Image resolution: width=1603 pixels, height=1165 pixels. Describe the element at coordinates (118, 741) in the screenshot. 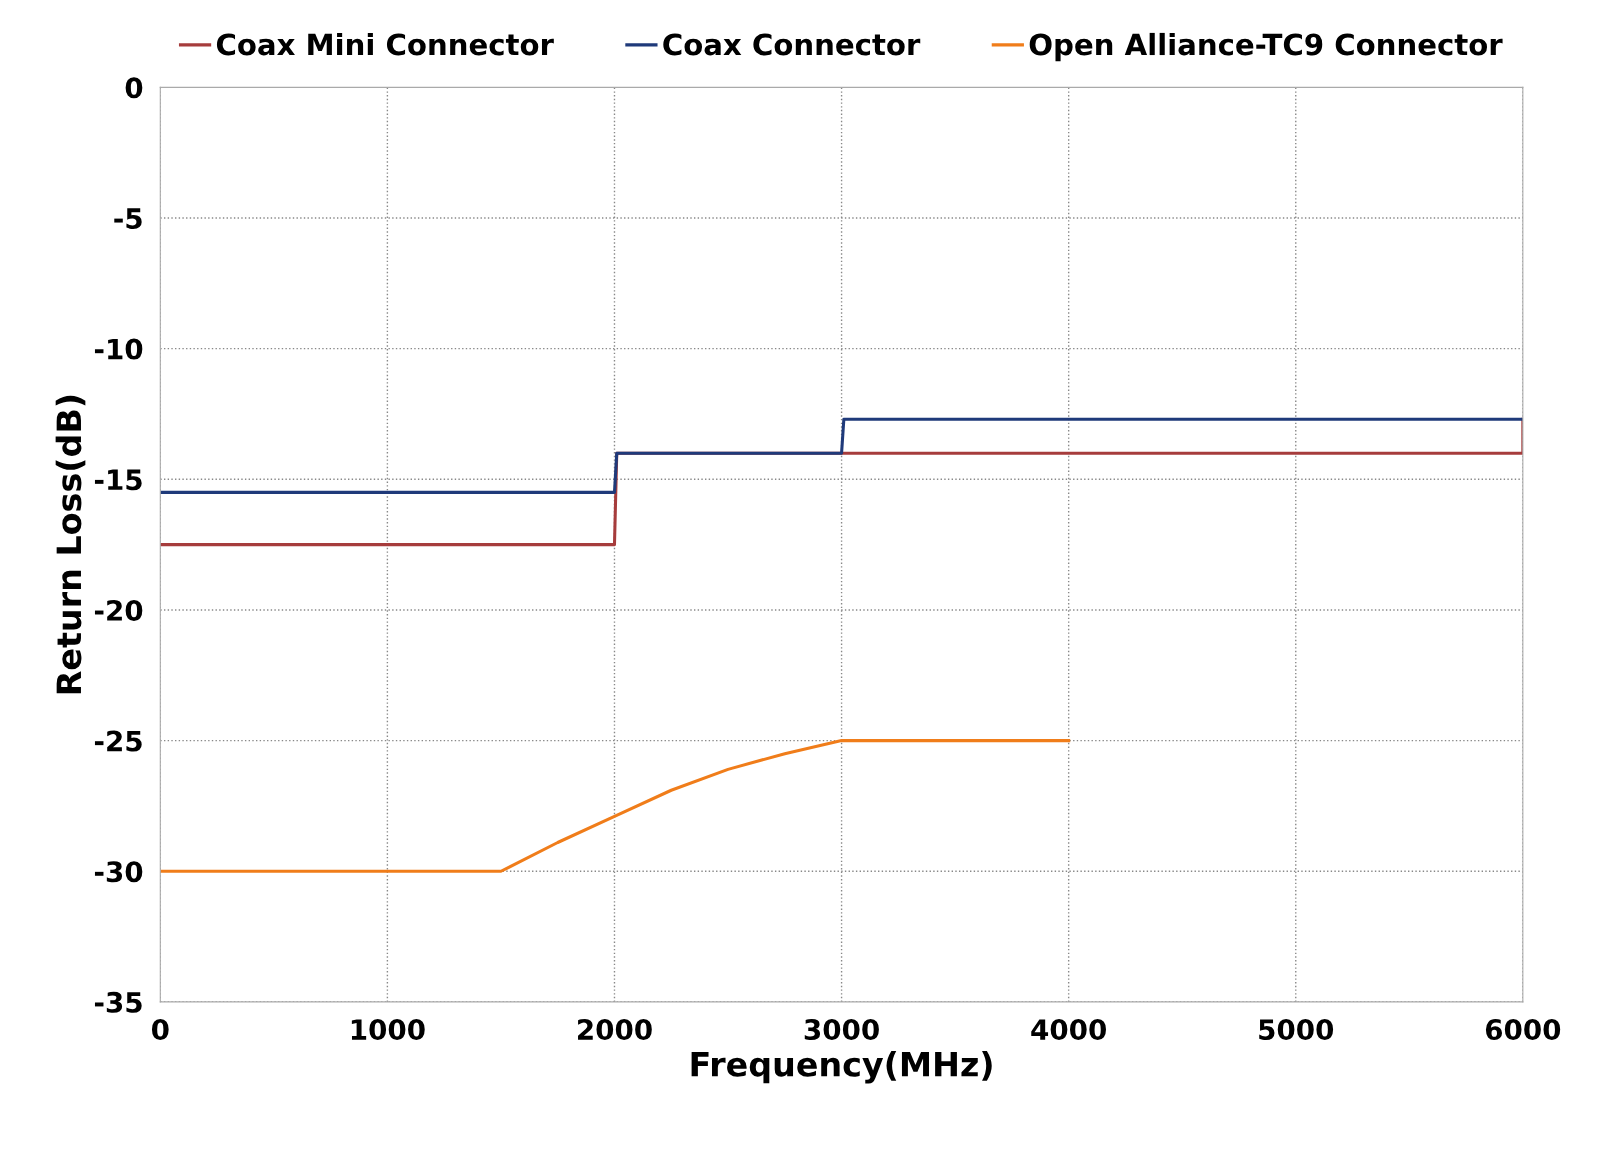

I see `y-tick-label: -25` at that location.